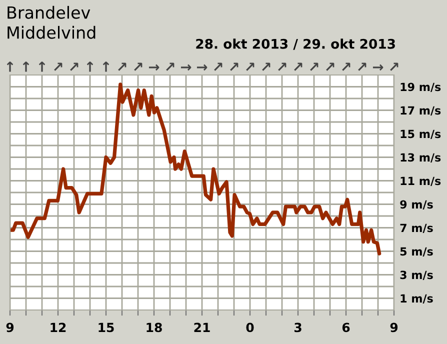 The height and width of the screenshot is (344, 447). Describe the element at coordinates (420, 87) in the screenshot. I see `y-tick-label: 19 m/s` at that location.